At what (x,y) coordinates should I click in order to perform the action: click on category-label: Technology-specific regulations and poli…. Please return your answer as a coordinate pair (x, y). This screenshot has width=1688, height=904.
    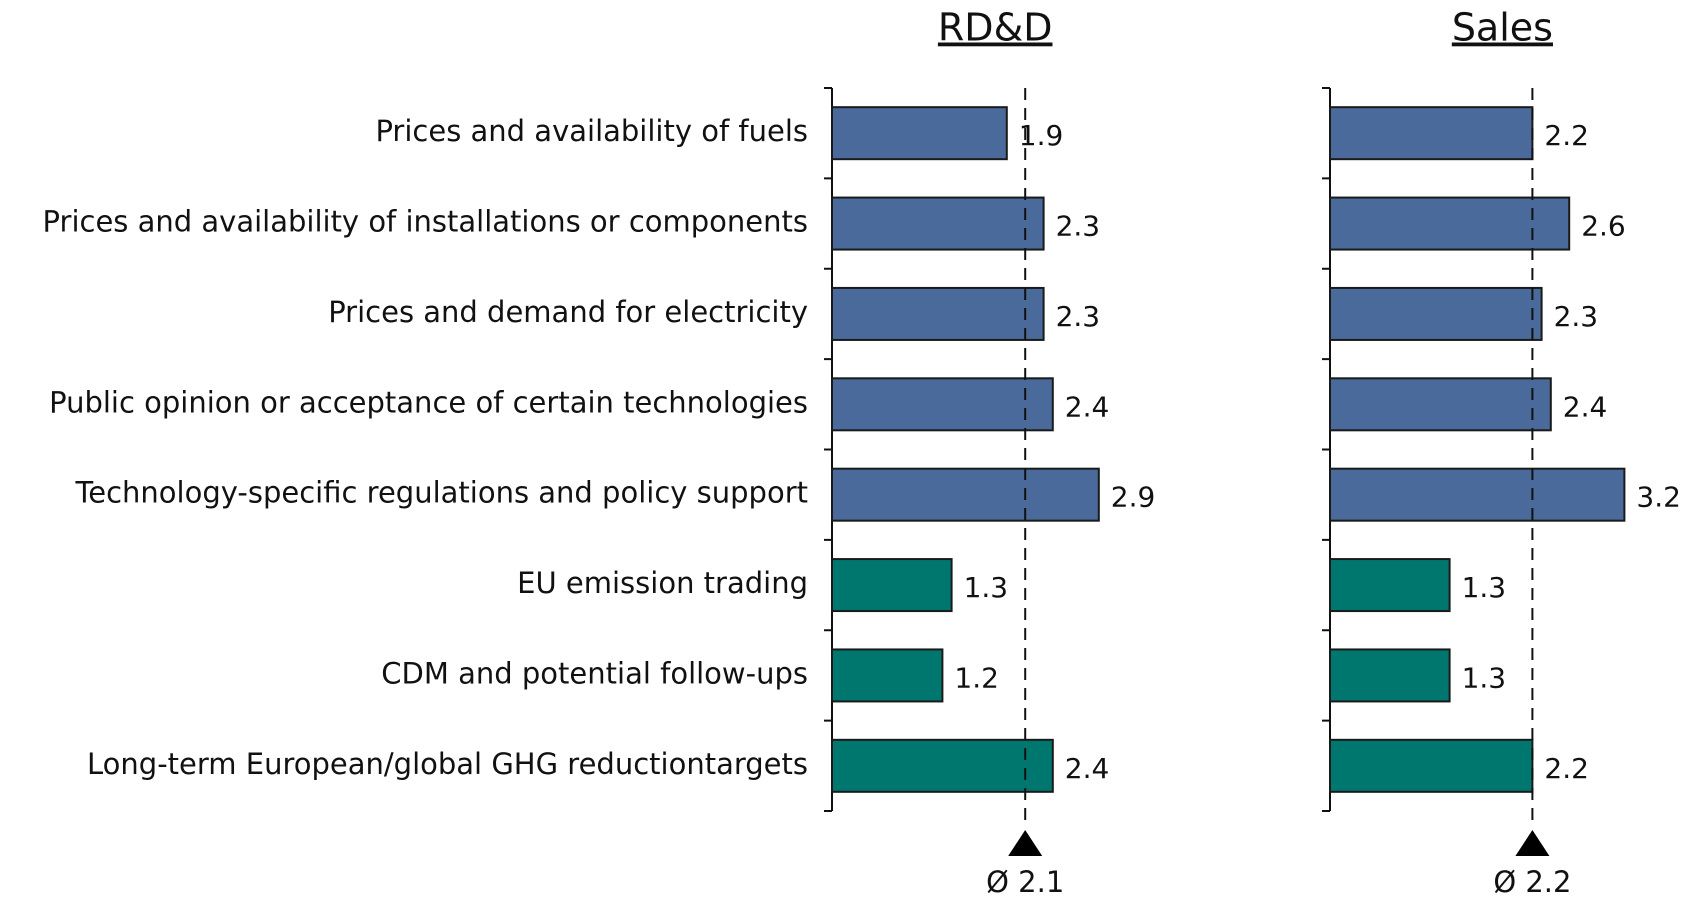
    Looking at the image, I should click on (441, 493).